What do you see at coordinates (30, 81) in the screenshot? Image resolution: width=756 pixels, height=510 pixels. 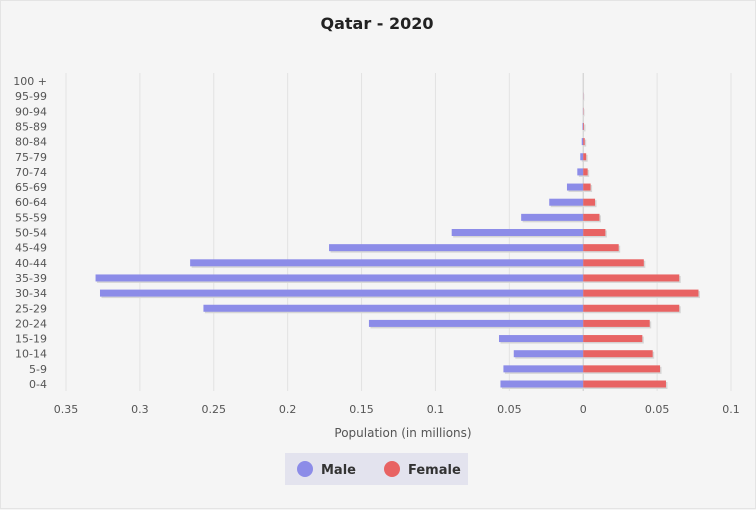 I see `y-tick-label: 100 +` at bounding box center [30, 81].